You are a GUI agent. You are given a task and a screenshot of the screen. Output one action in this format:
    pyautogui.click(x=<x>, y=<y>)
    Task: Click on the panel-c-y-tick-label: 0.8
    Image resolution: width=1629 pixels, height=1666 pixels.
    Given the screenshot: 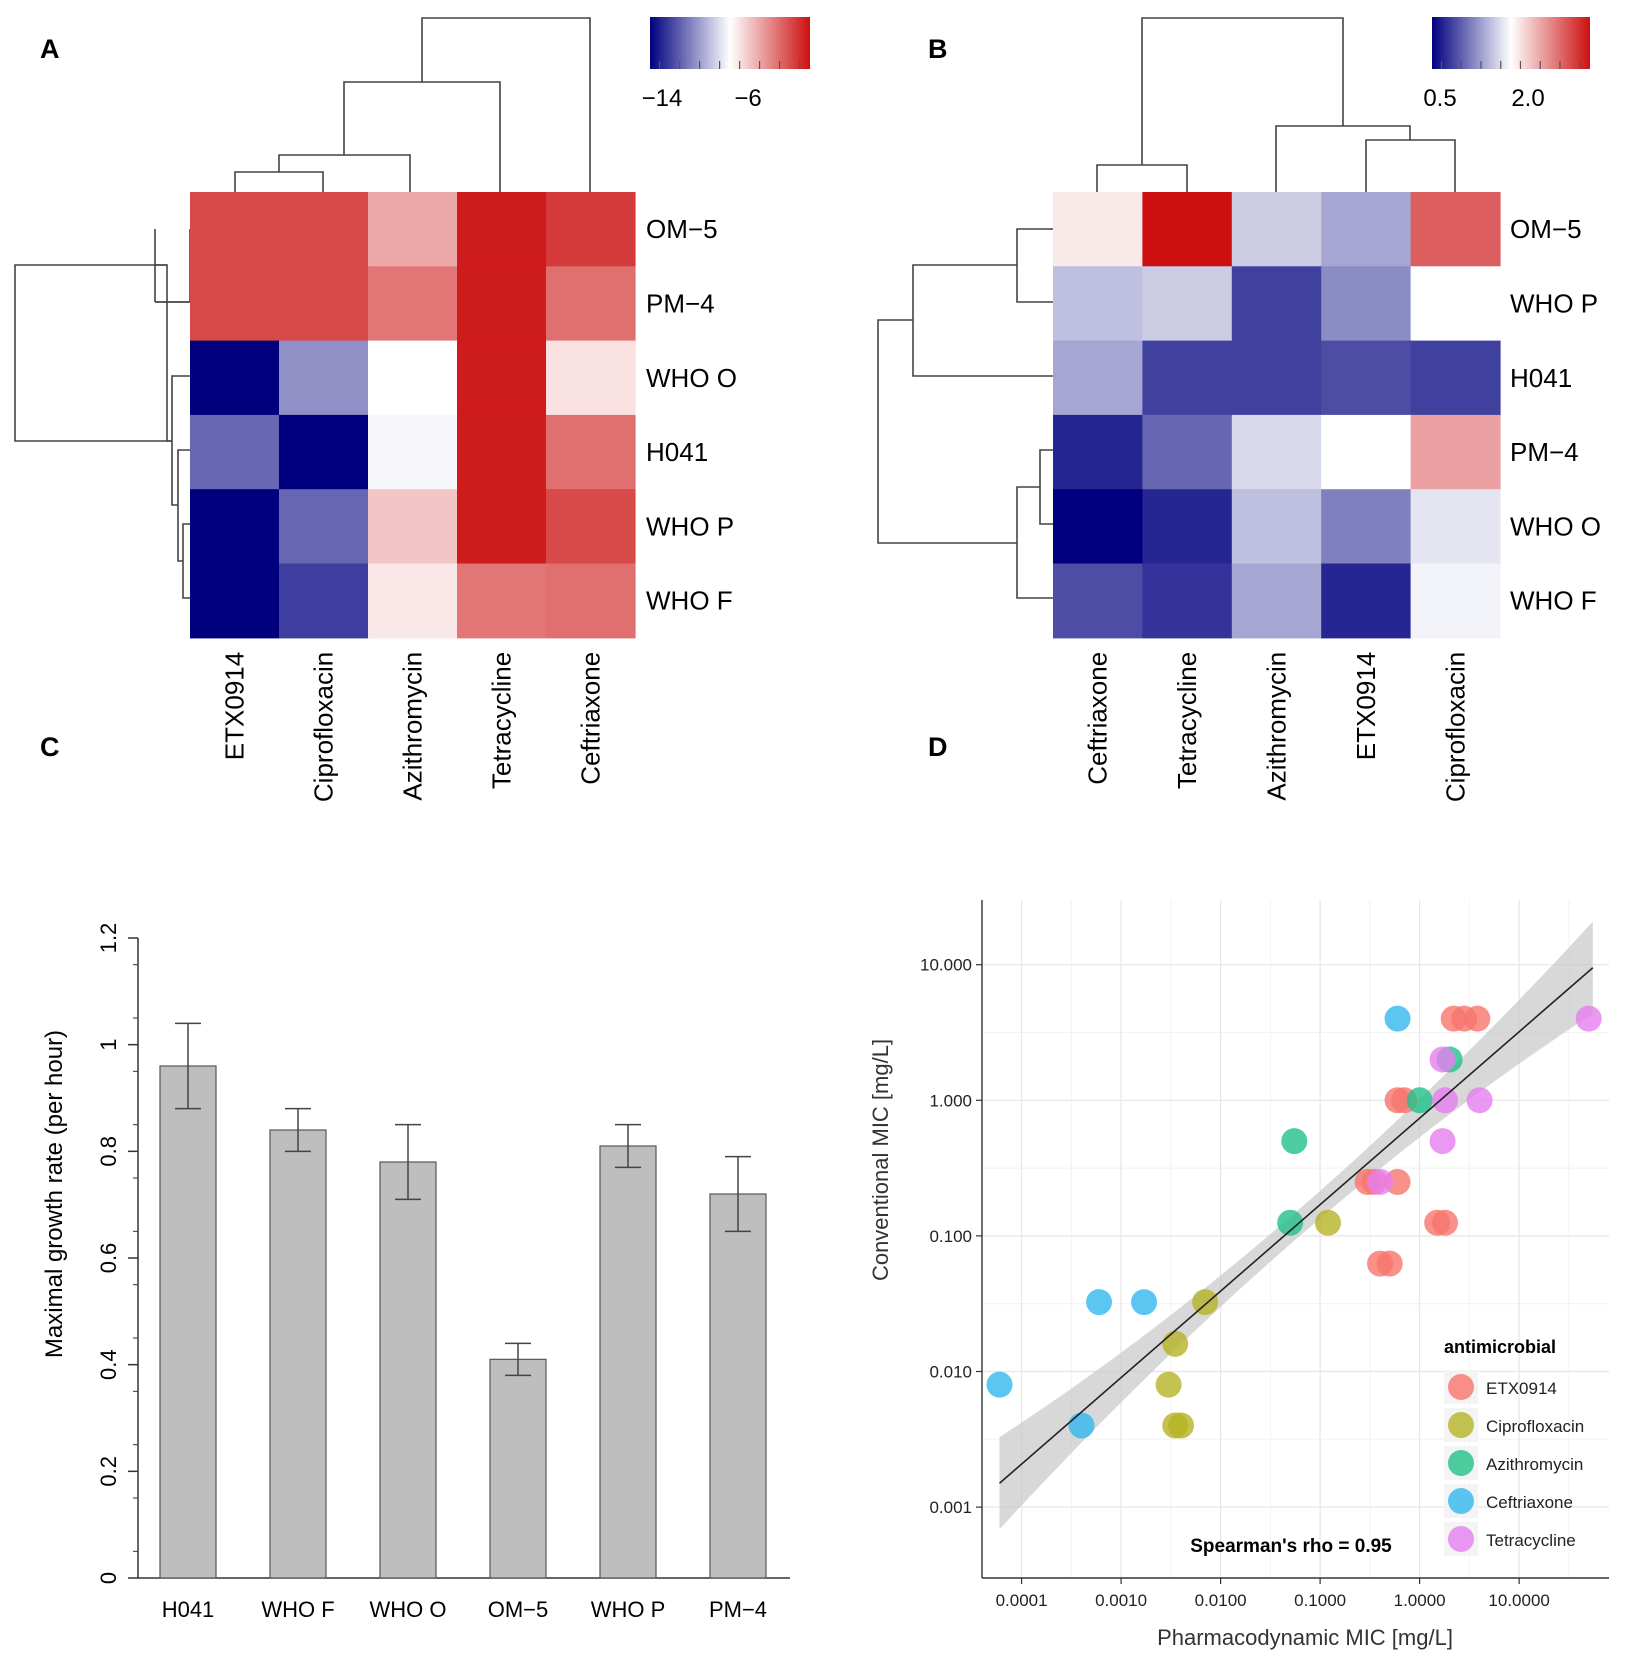 What is the action you would take?
    pyautogui.click(x=108, y=1151)
    